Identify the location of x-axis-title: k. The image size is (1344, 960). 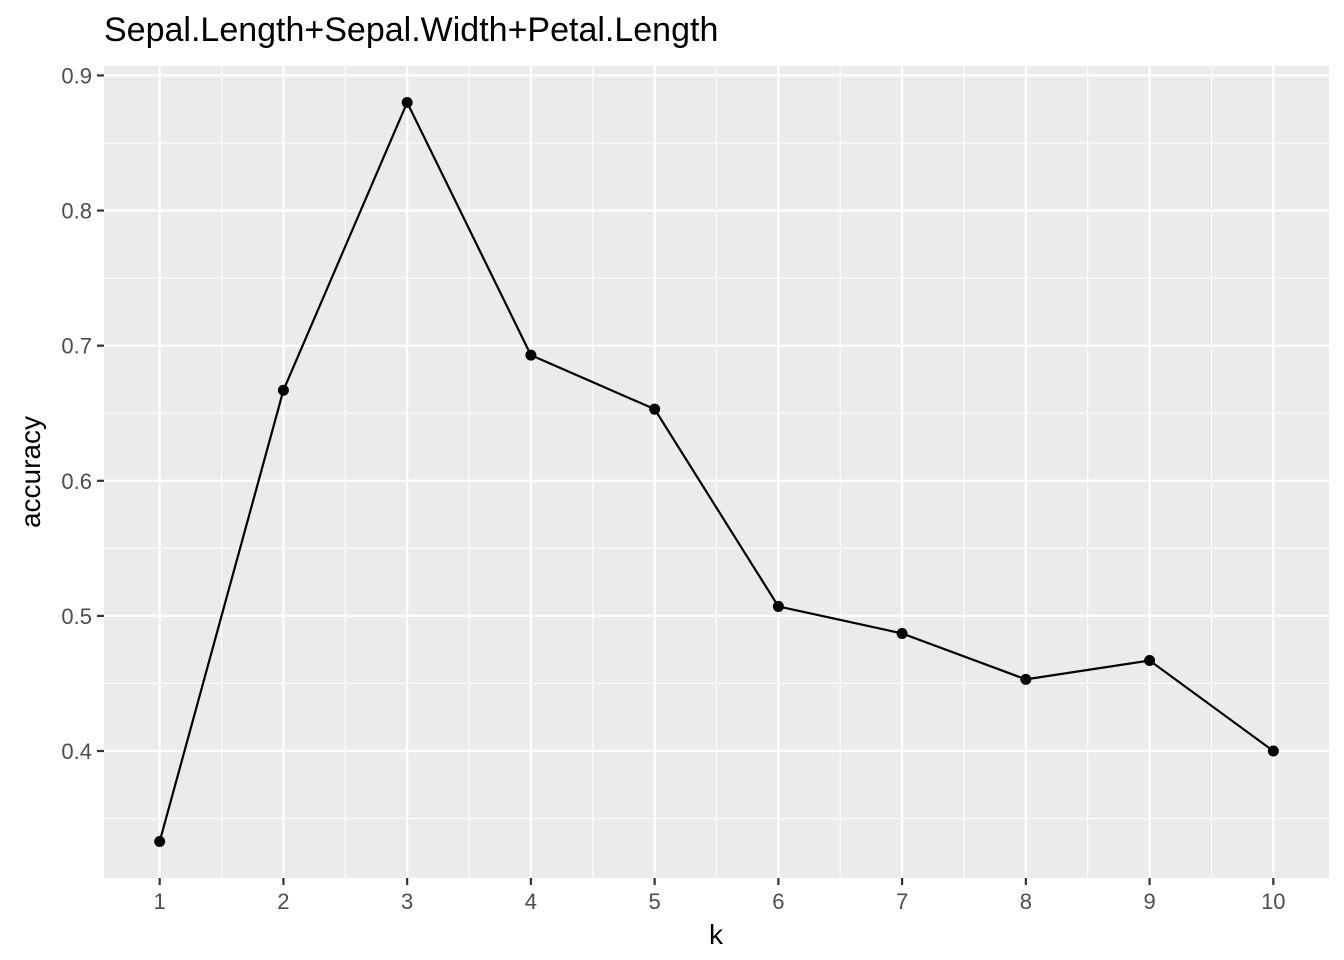
(716, 934).